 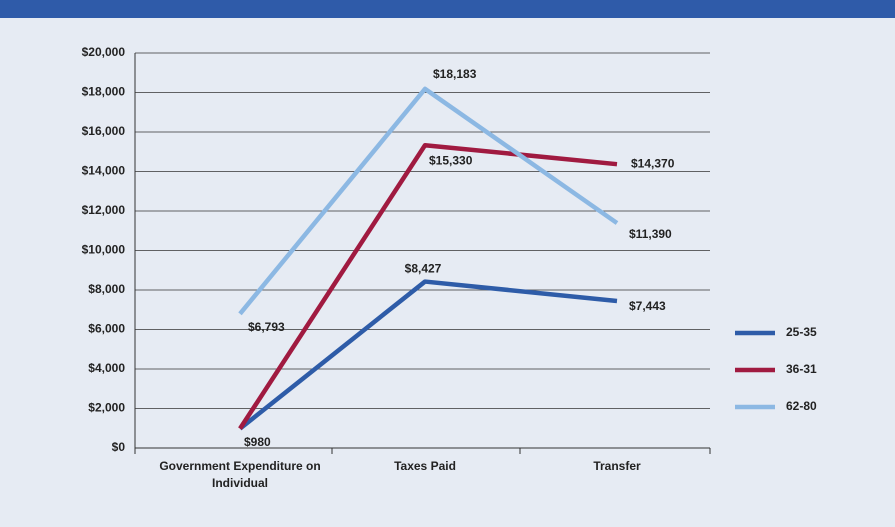 I want to click on y-tick-label: $4,000, so click(x=106, y=368).